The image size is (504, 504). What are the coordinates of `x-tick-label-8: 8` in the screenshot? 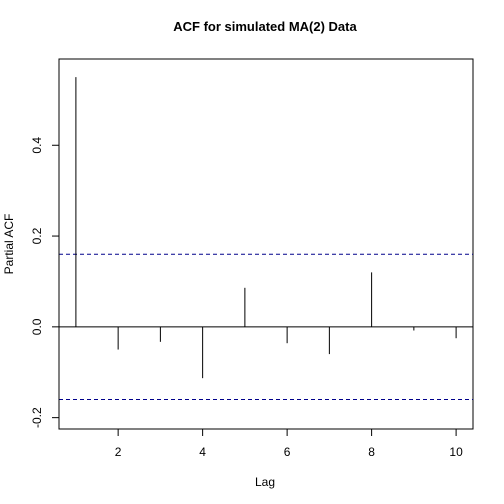 It's located at (371, 452).